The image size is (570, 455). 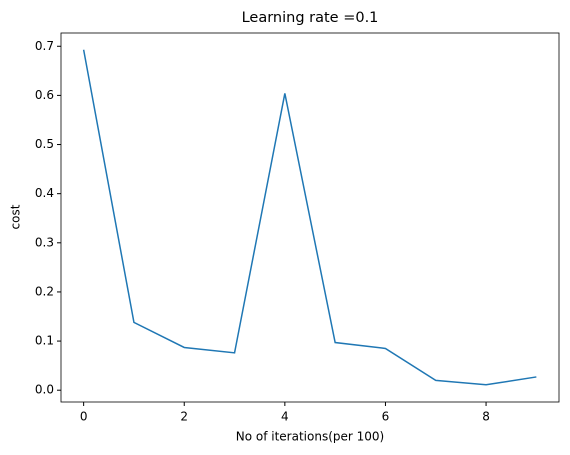 I want to click on x-axis-label: No of iterations(per 100), so click(x=310, y=437).